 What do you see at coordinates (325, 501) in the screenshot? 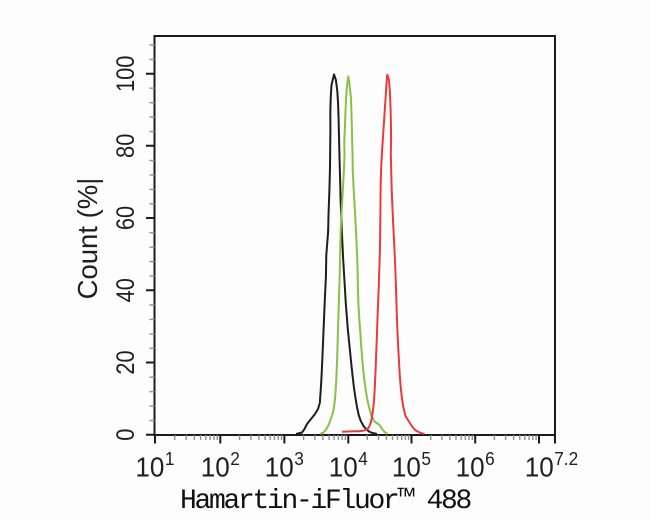
I see `svg-text: Hamartin-iFluor™ 488` at bounding box center [325, 501].